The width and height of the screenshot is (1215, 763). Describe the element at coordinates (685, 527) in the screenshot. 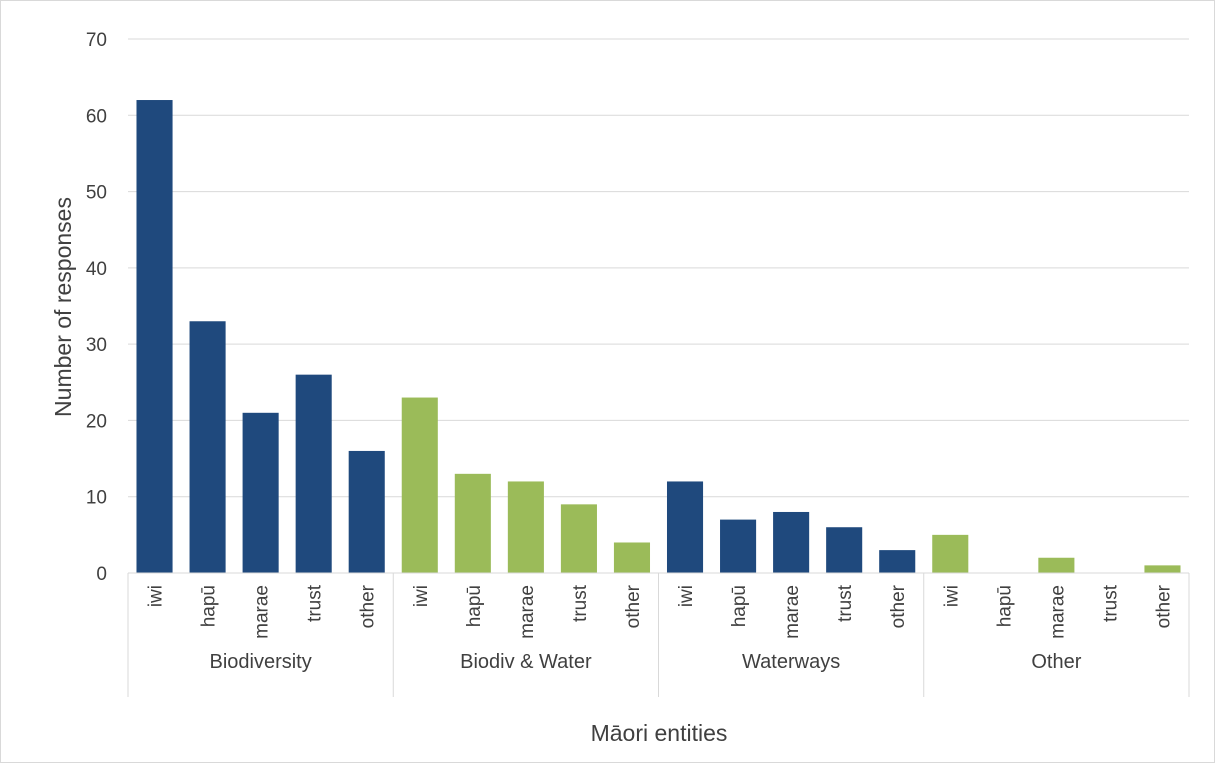

I see `bar-waterways-iwi` at that location.